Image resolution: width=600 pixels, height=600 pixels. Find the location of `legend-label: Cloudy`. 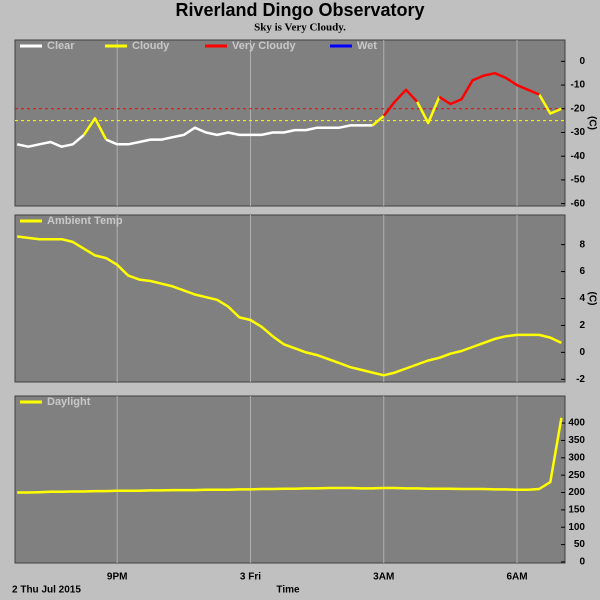

legend-label: Cloudy is located at coordinates (151, 46).